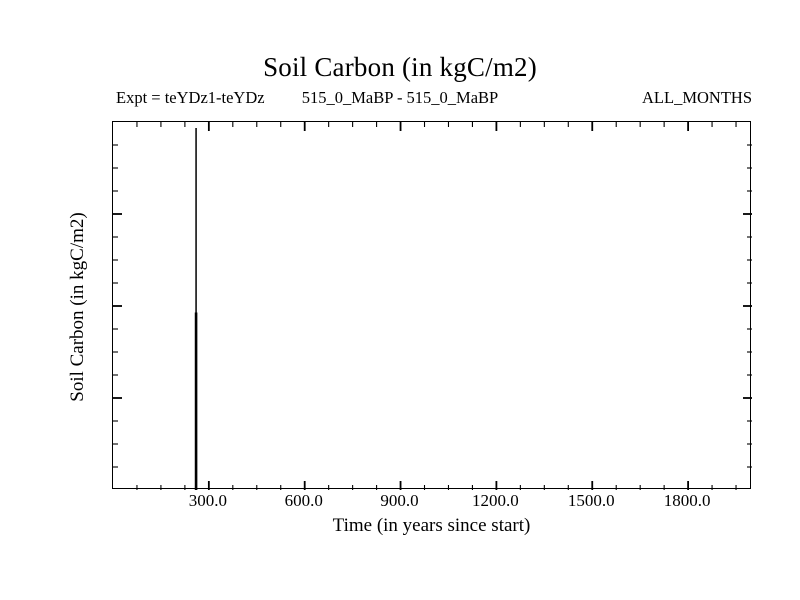  Describe the element at coordinates (591, 500) in the screenshot. I see `x-tick-label: 1500.0` at that location.